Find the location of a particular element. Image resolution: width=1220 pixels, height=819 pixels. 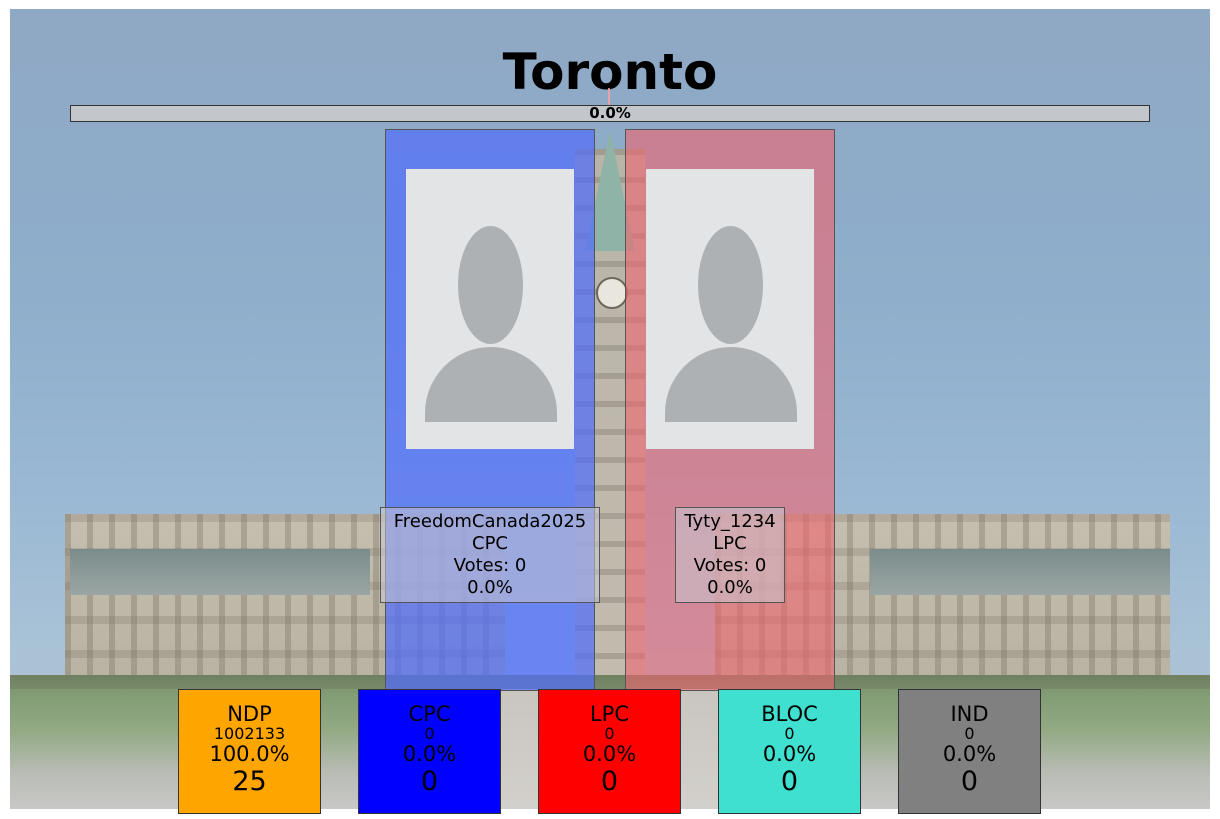

party-votes: 1002133 is located at coordinates (249, 733).